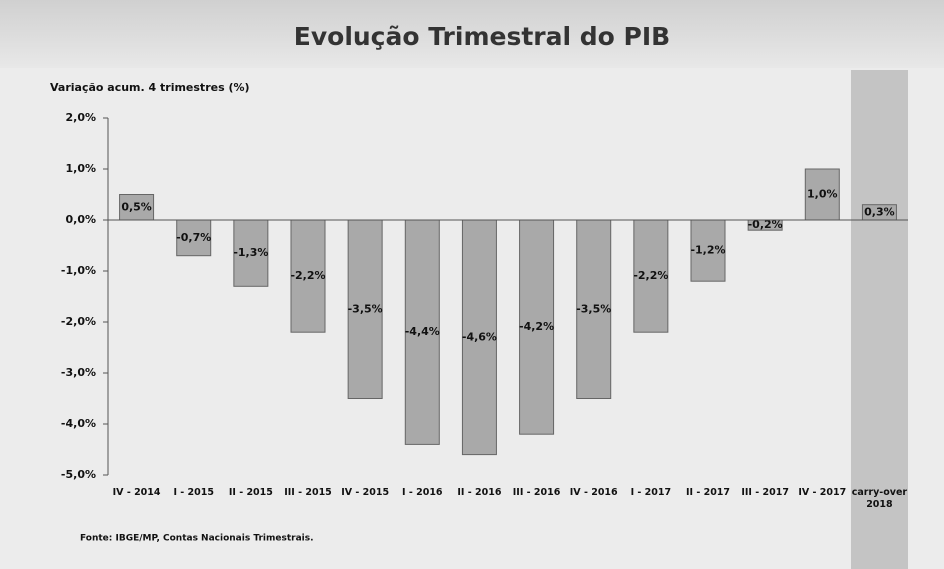 This screenshot has width=944, height=569. I want to click on x-tick-label: II - 2015, so click(250, 492).